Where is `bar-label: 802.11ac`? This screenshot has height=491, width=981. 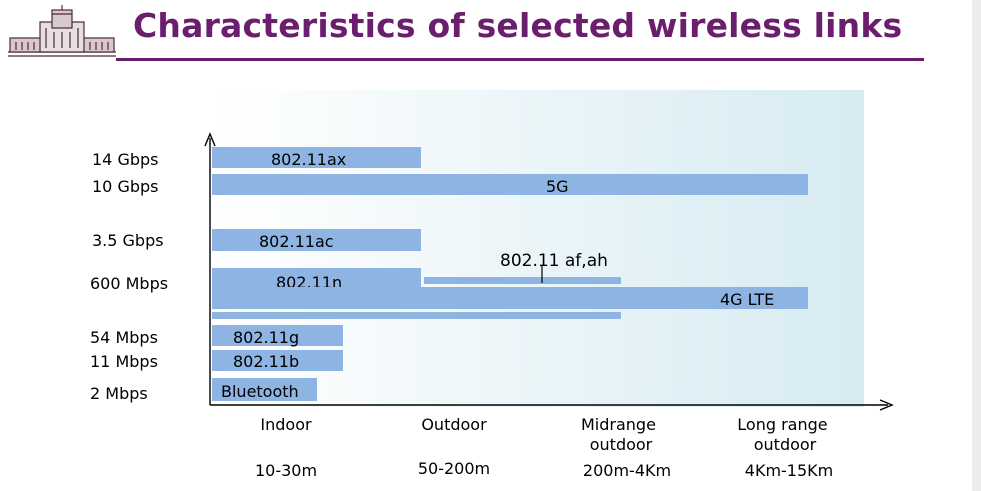 bar-label: 802.11ac is located at coordinates (296, 241).